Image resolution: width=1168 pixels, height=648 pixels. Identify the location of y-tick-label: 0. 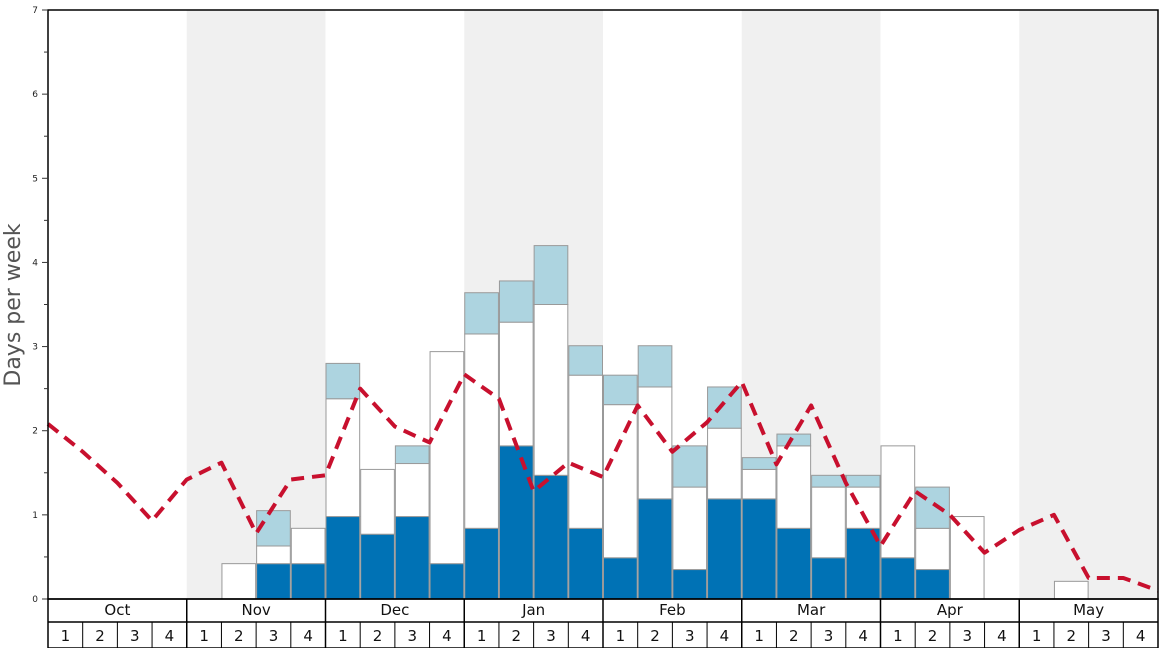
(35, 600).